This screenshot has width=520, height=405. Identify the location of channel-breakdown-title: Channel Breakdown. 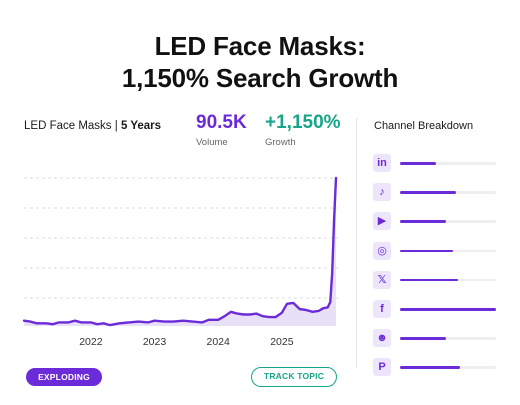
(424, 126).